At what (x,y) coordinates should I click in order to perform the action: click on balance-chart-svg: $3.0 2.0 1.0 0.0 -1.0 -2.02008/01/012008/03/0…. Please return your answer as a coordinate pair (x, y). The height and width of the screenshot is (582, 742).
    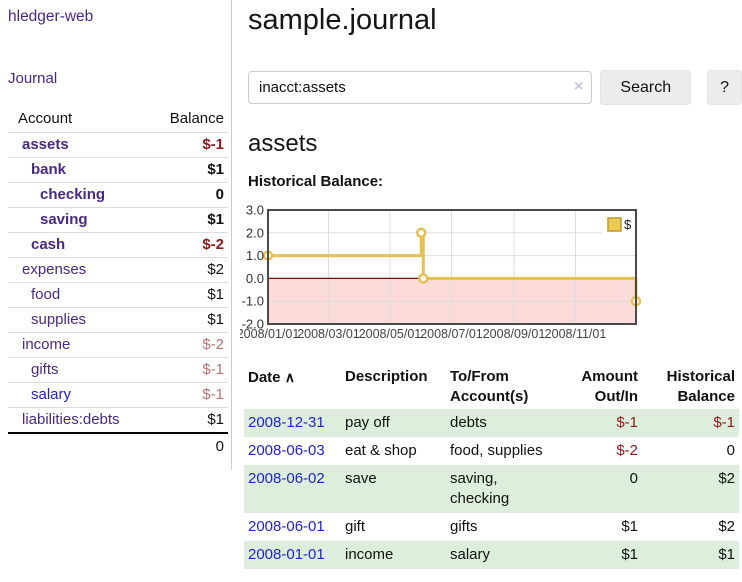
    Looking at the image, I should click on (439, 272).